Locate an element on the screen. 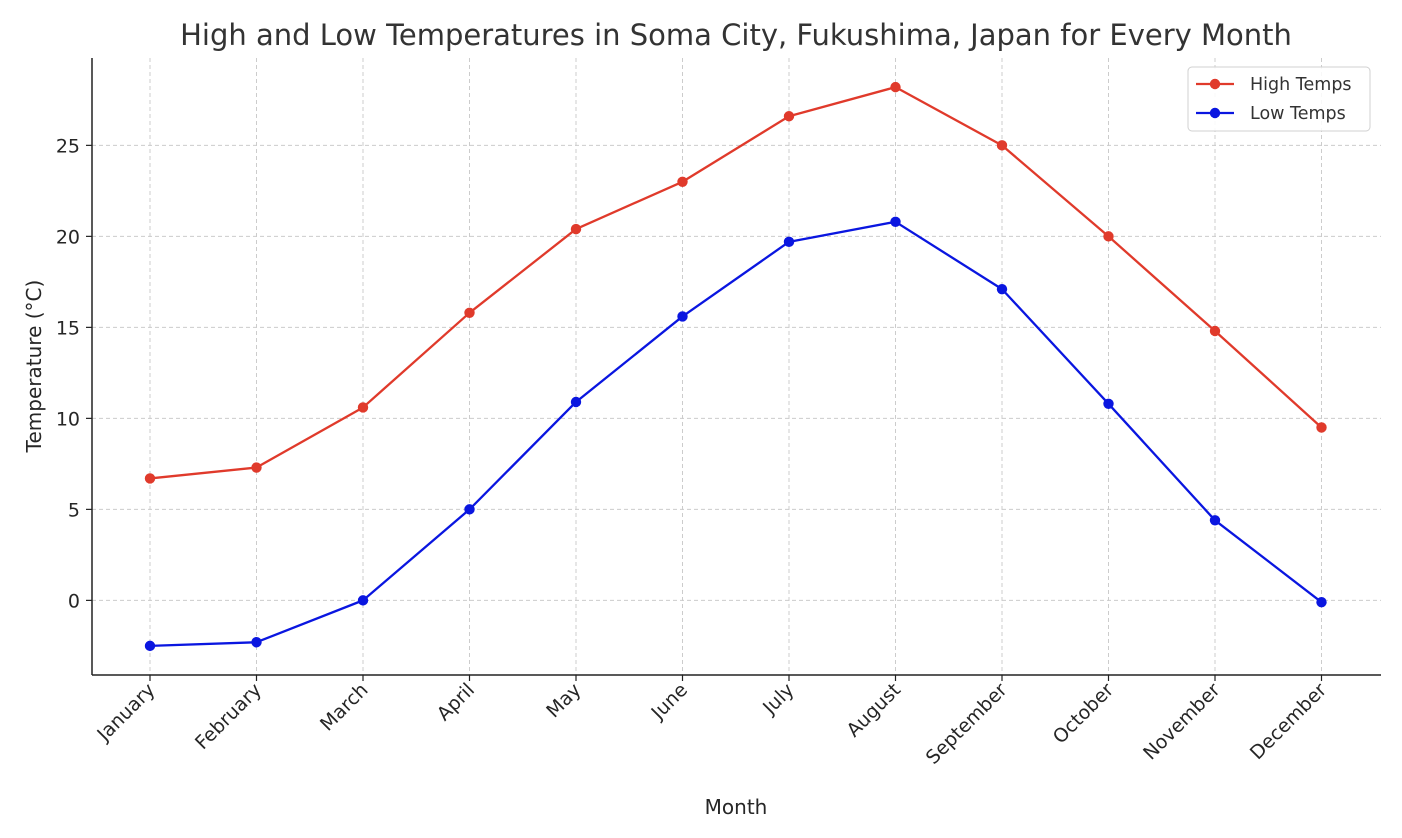 This screenshot has height=838, width=1402. x-tick-label: July is located at coordinates (778, 699).